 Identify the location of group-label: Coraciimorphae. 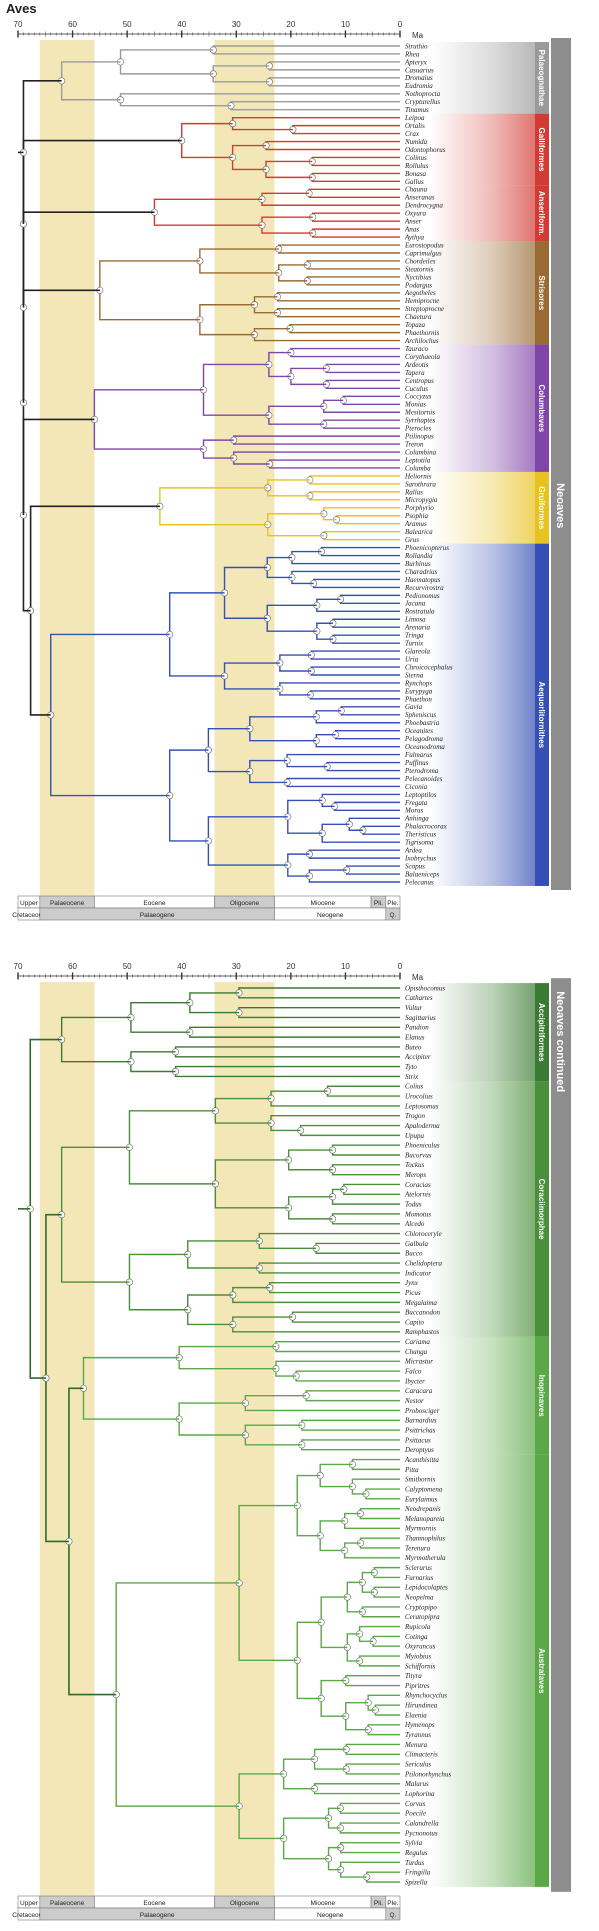
(541, 1209).